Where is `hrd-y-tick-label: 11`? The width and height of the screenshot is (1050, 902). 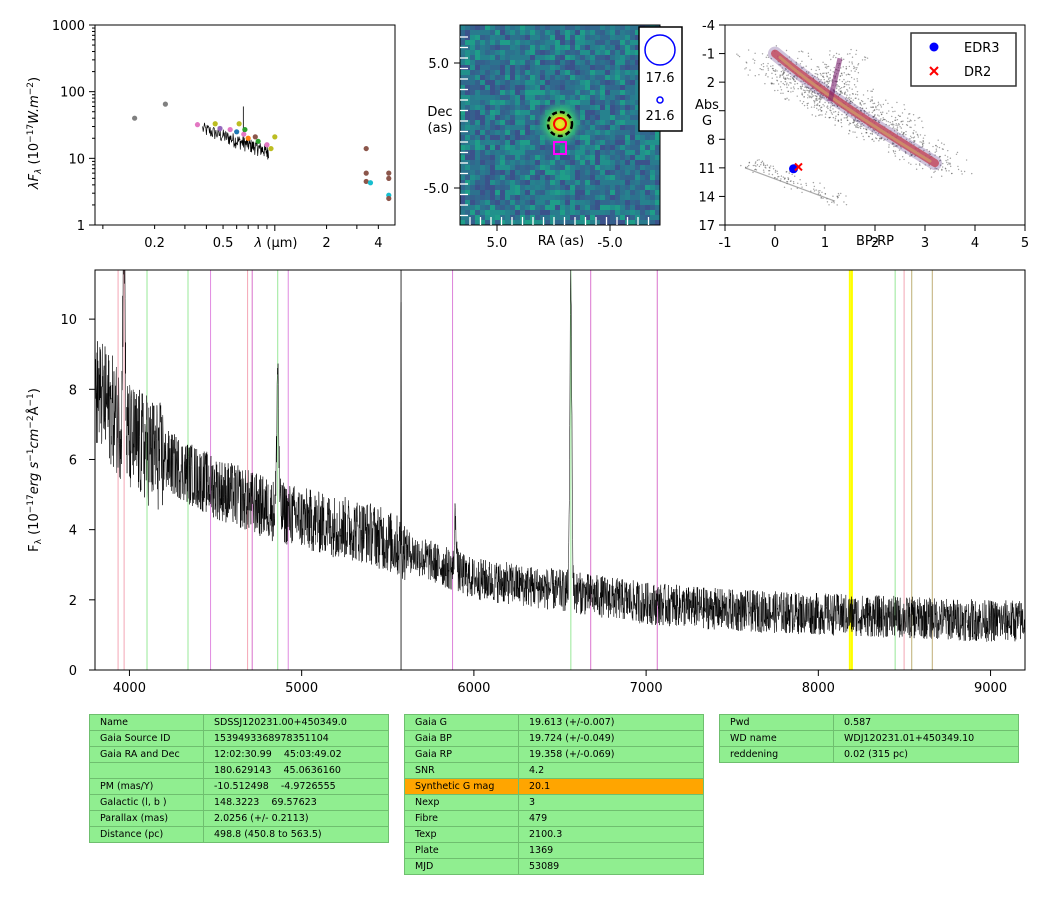
hrd-y-tick-label: 11 is located at coordinates (706, 169).